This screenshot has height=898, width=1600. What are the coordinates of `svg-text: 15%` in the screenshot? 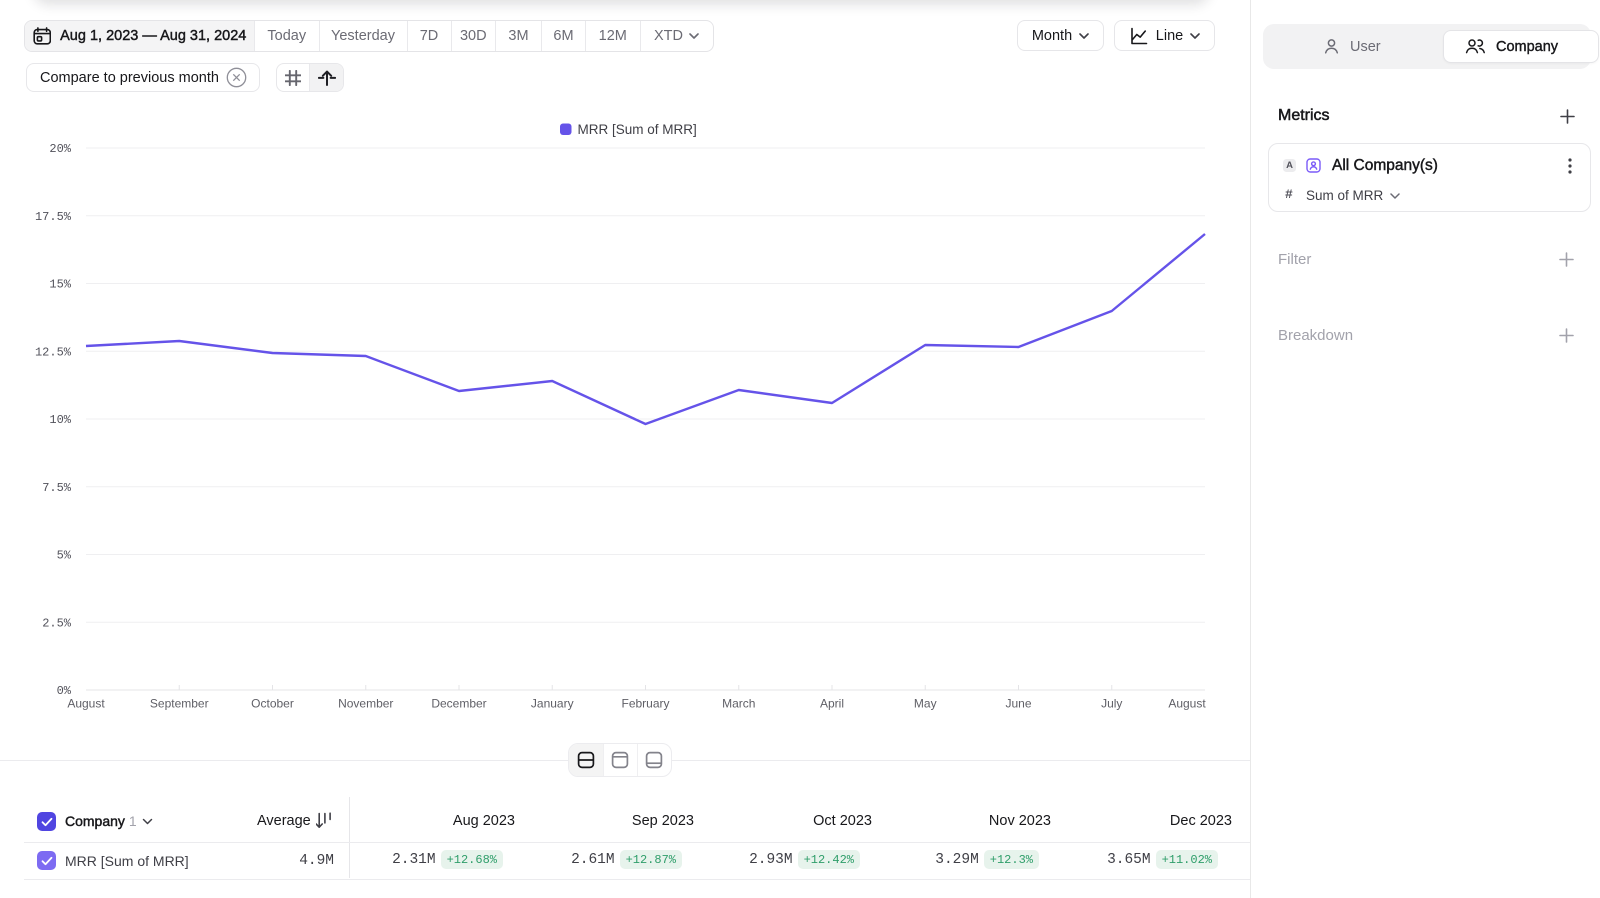 It's located at (60, 285).